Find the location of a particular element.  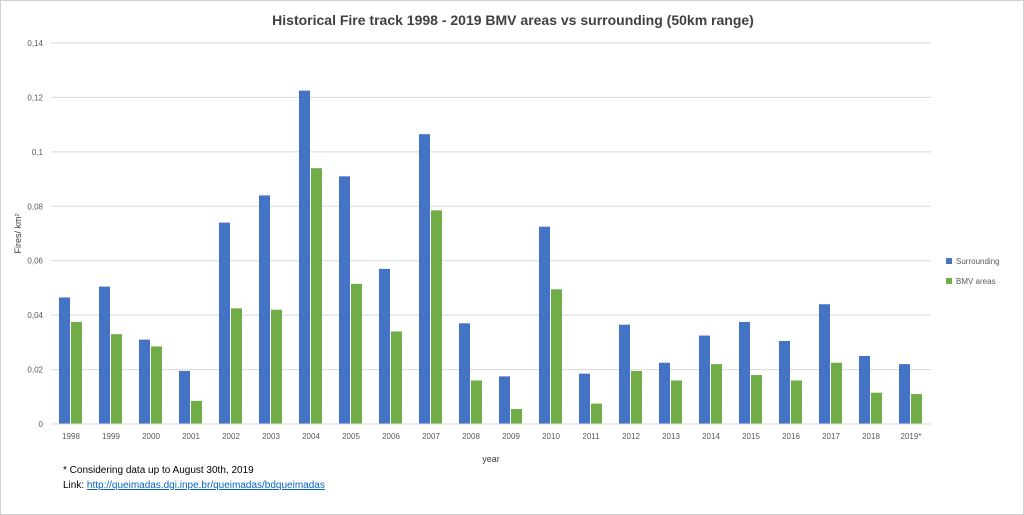

x-tick-label: 2015 is located at coordinates (751, 436).